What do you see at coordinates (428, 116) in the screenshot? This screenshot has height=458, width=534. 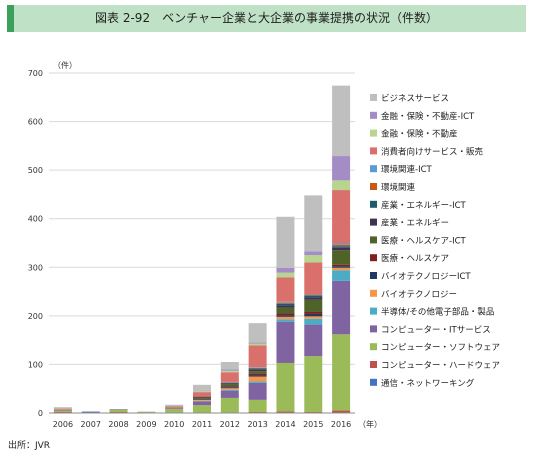 I see `legend-label: 金融・保険・不動産-ICT` at bounding box center [428, 116].